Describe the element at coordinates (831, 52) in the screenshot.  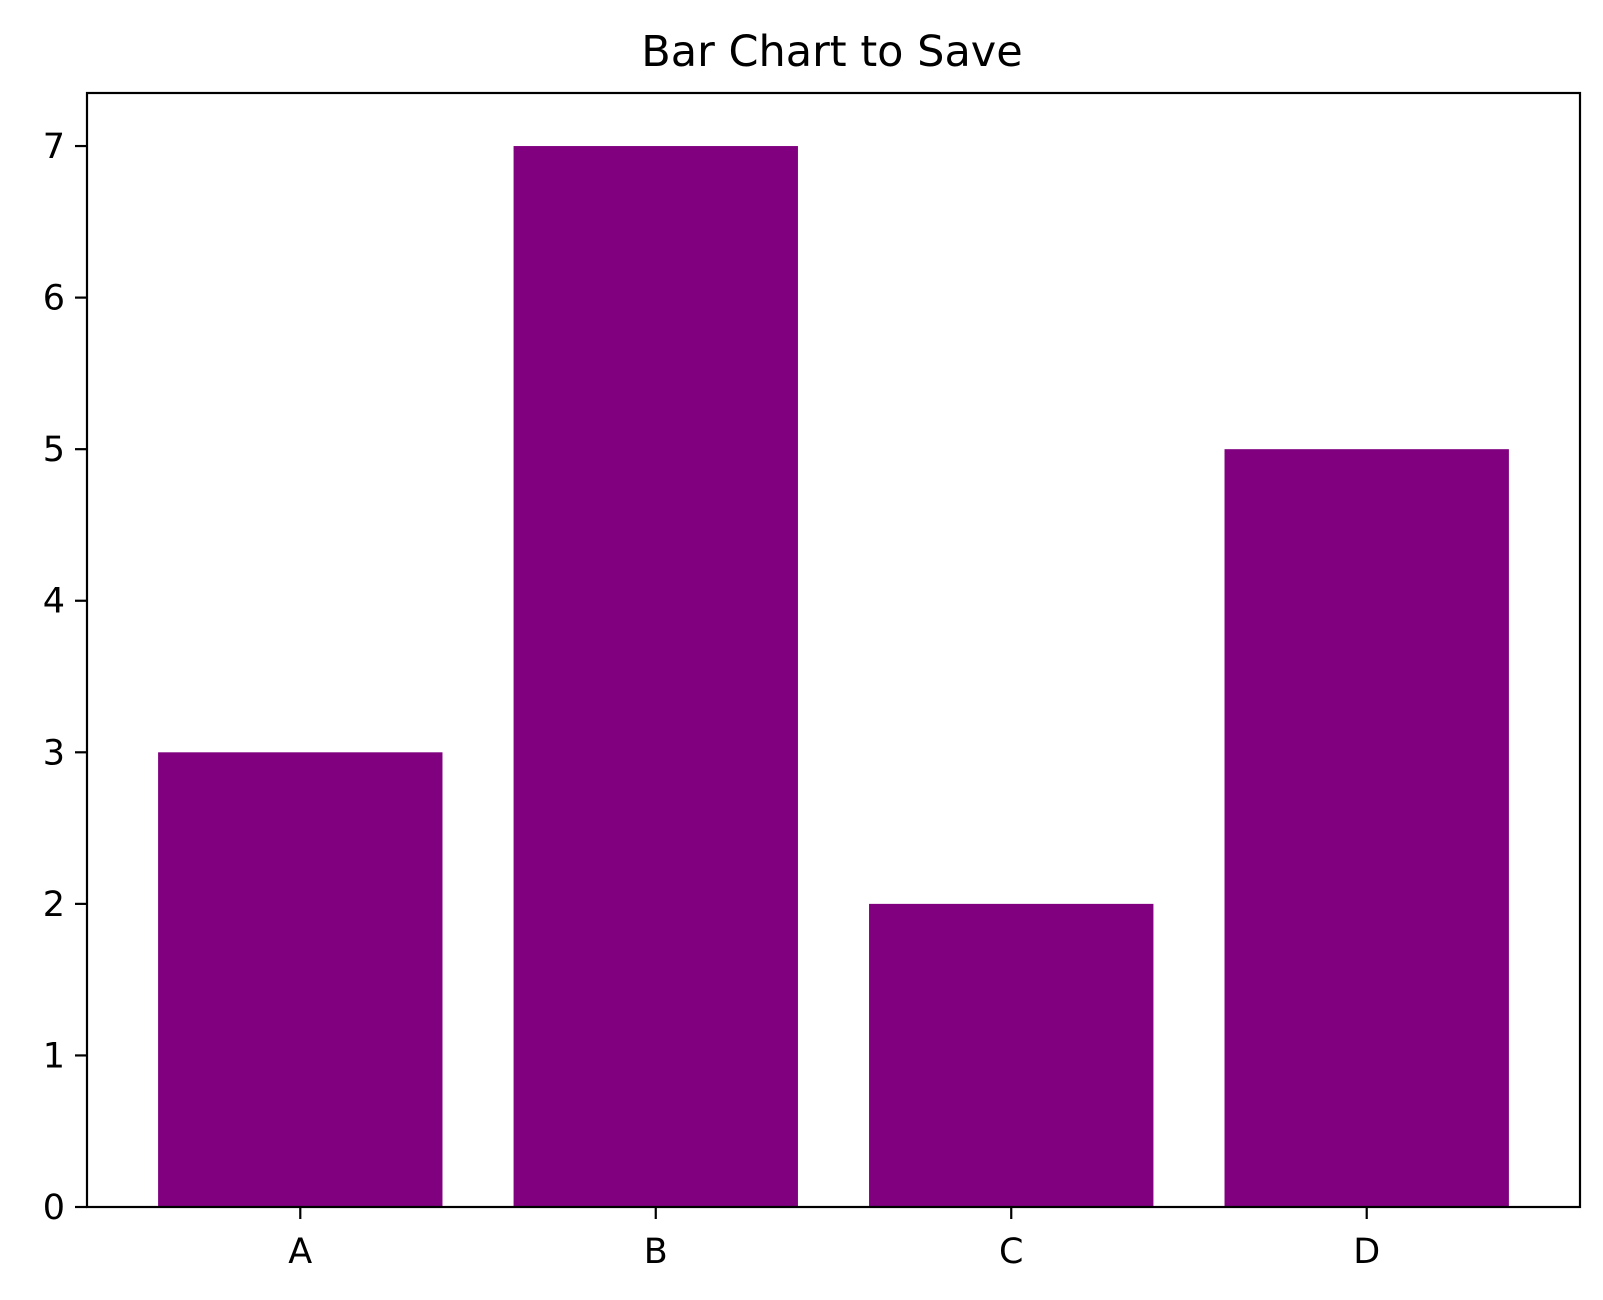
I see `chart-title: Bar Chart to Save` at that location.